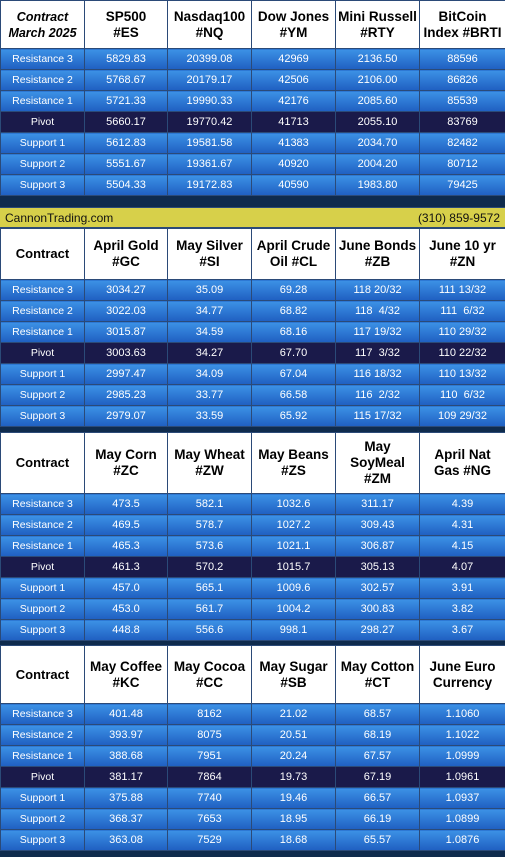 This screenshot has height=857, width=505. Describe the element at coordinates (293, 122) in the screenshot. I see `level-value: 41713` at that location.